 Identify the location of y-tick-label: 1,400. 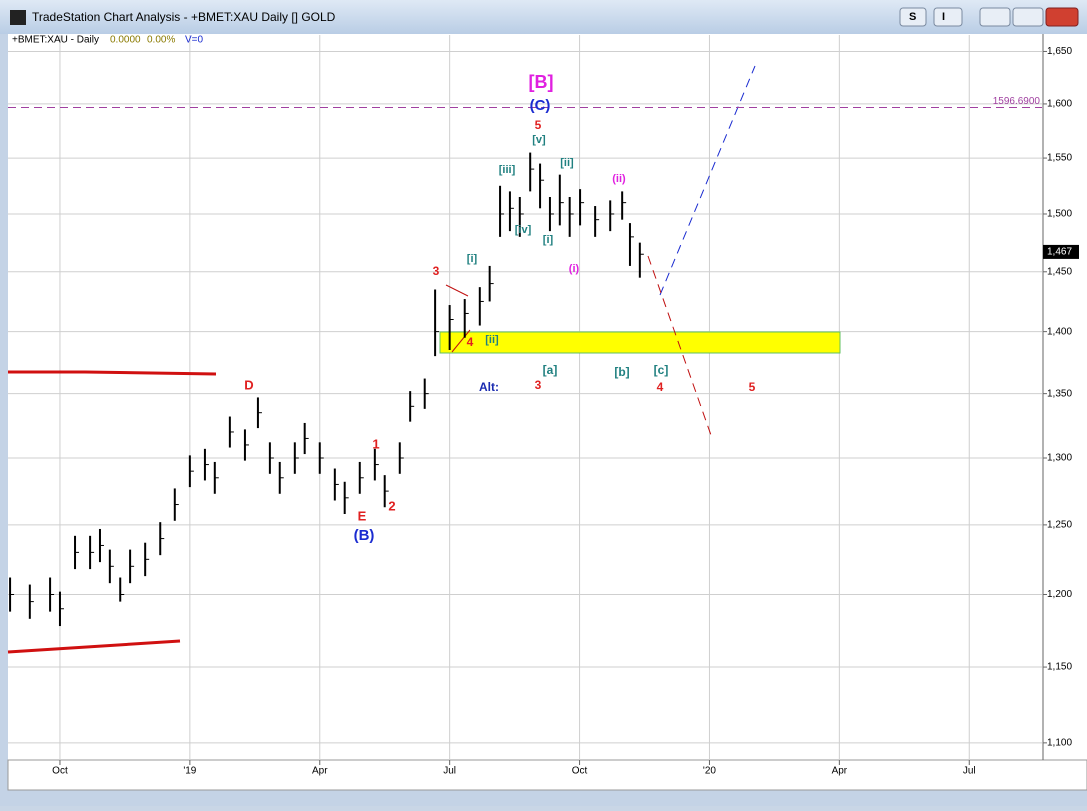
(1059, 331).